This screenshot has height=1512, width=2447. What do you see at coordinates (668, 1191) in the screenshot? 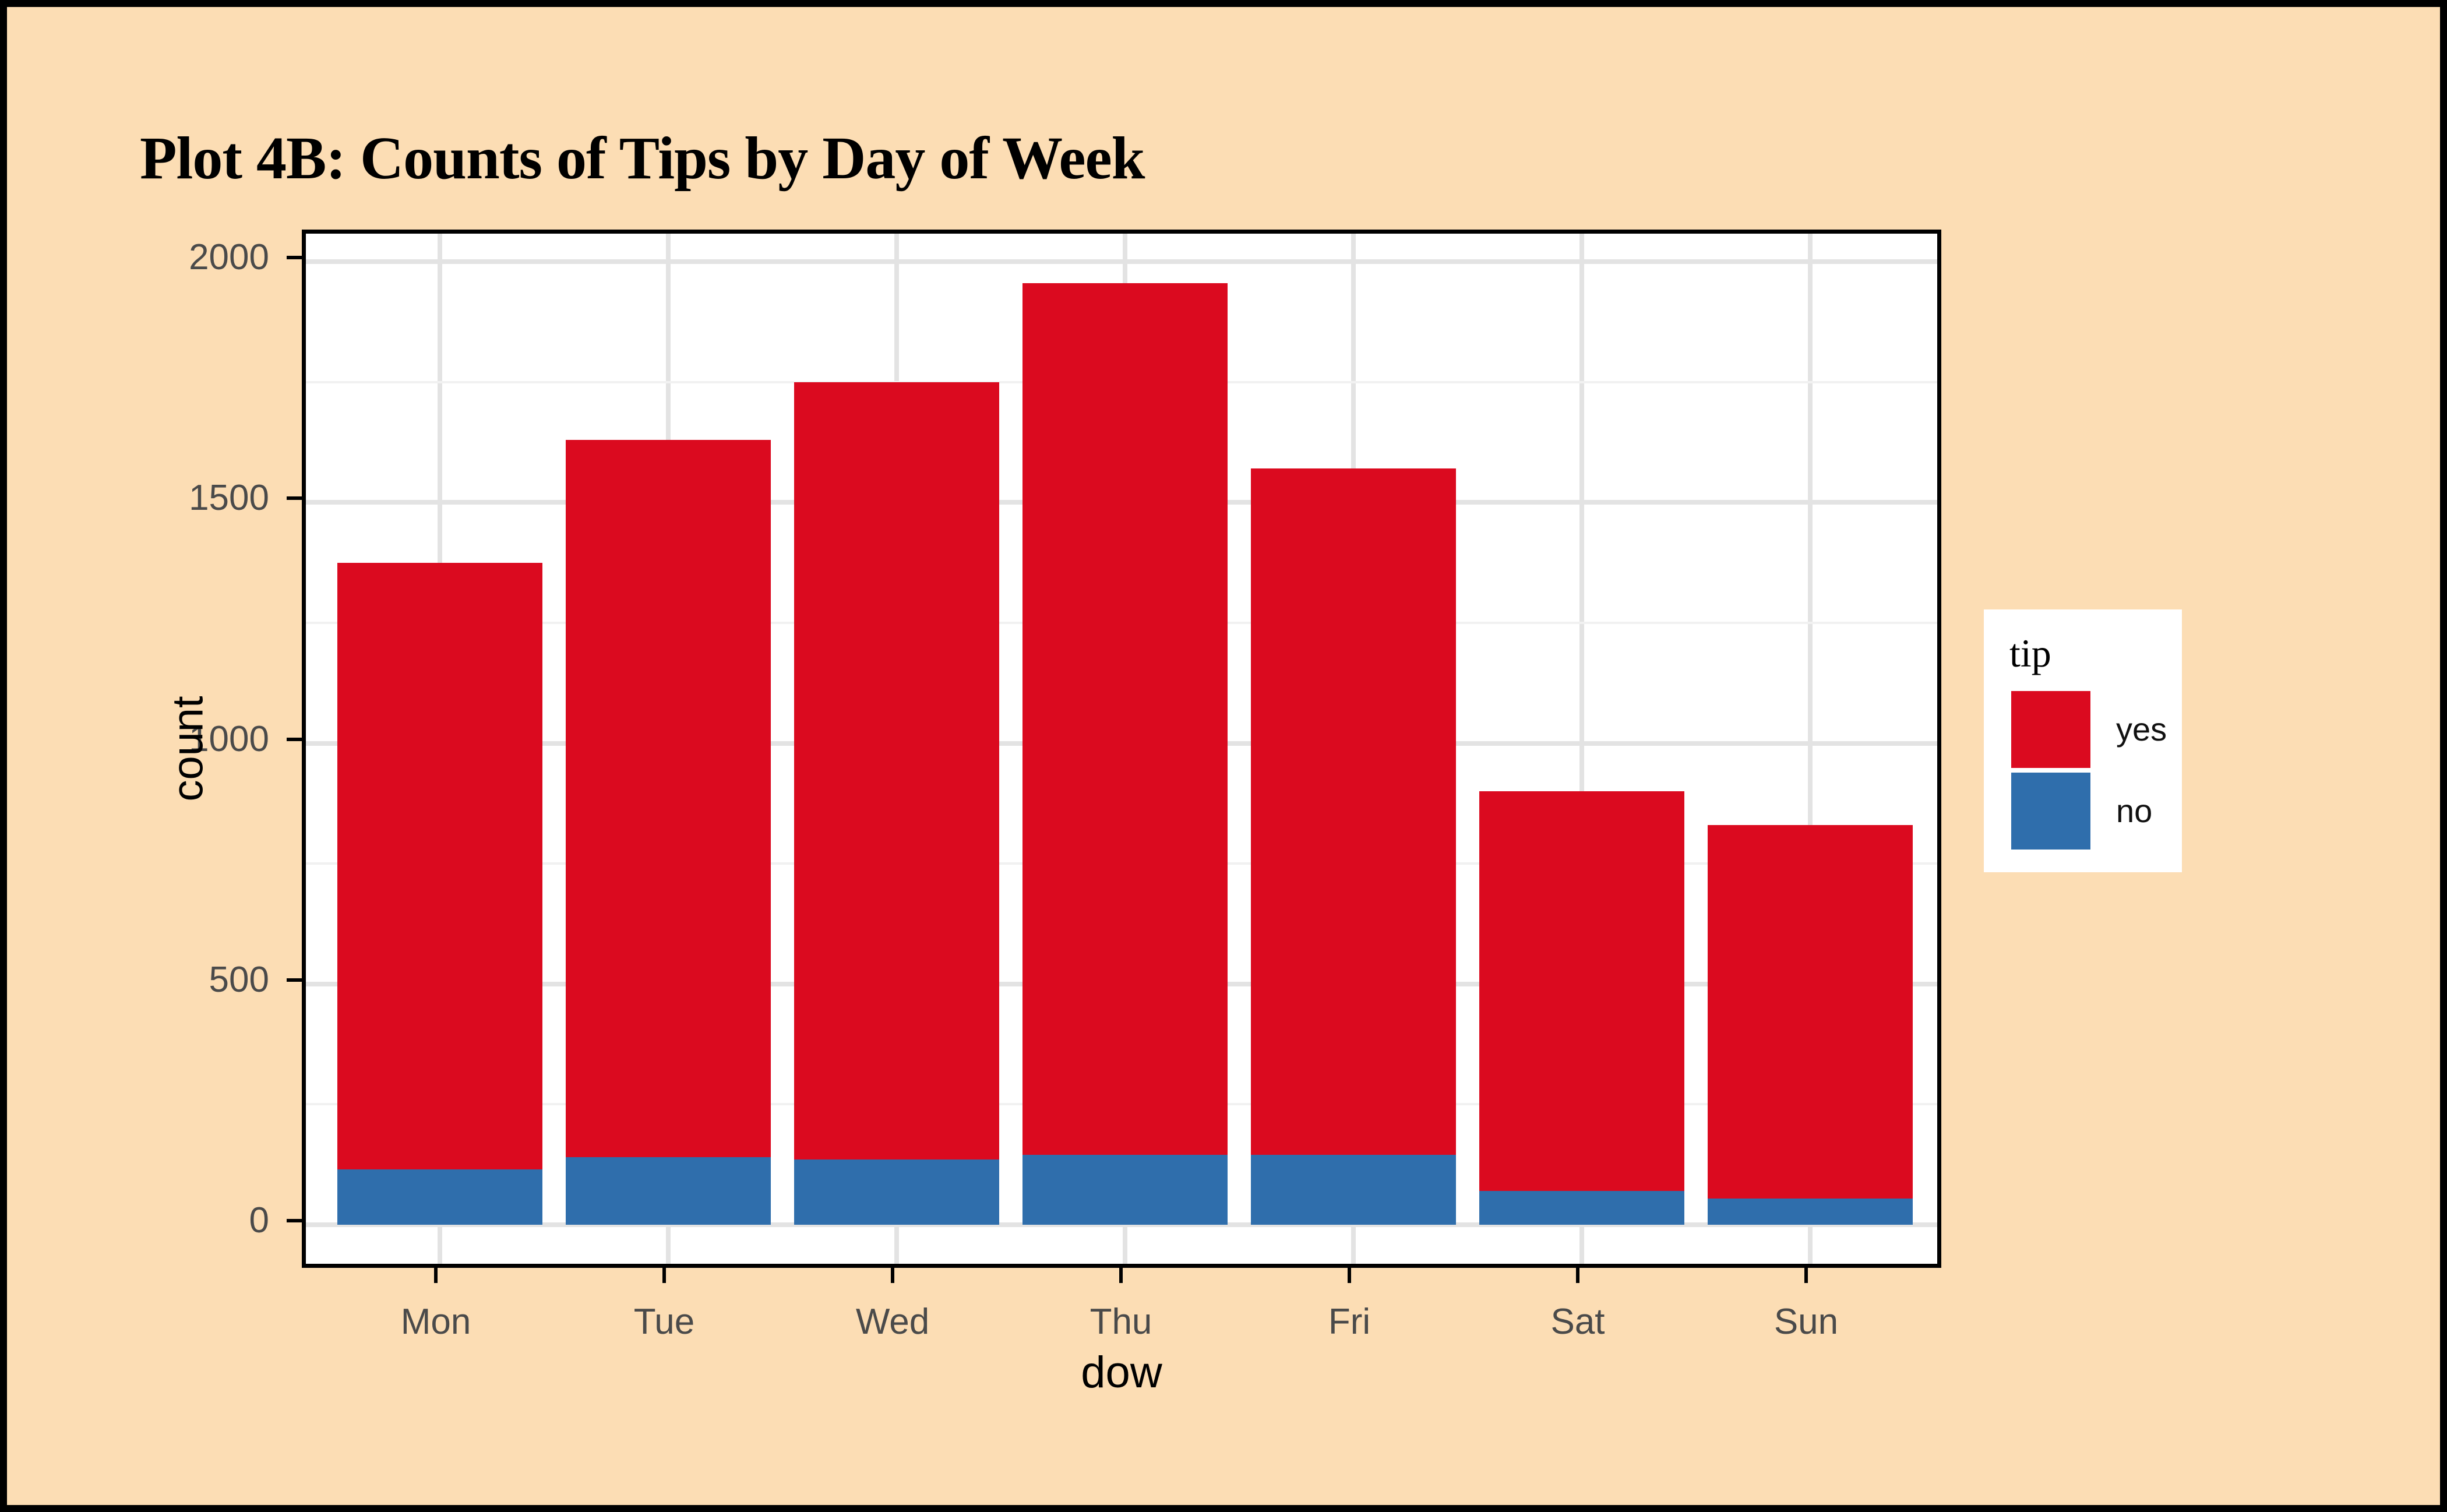
I see `bar-segment-no-tue` at bounding box center [668, 1191].